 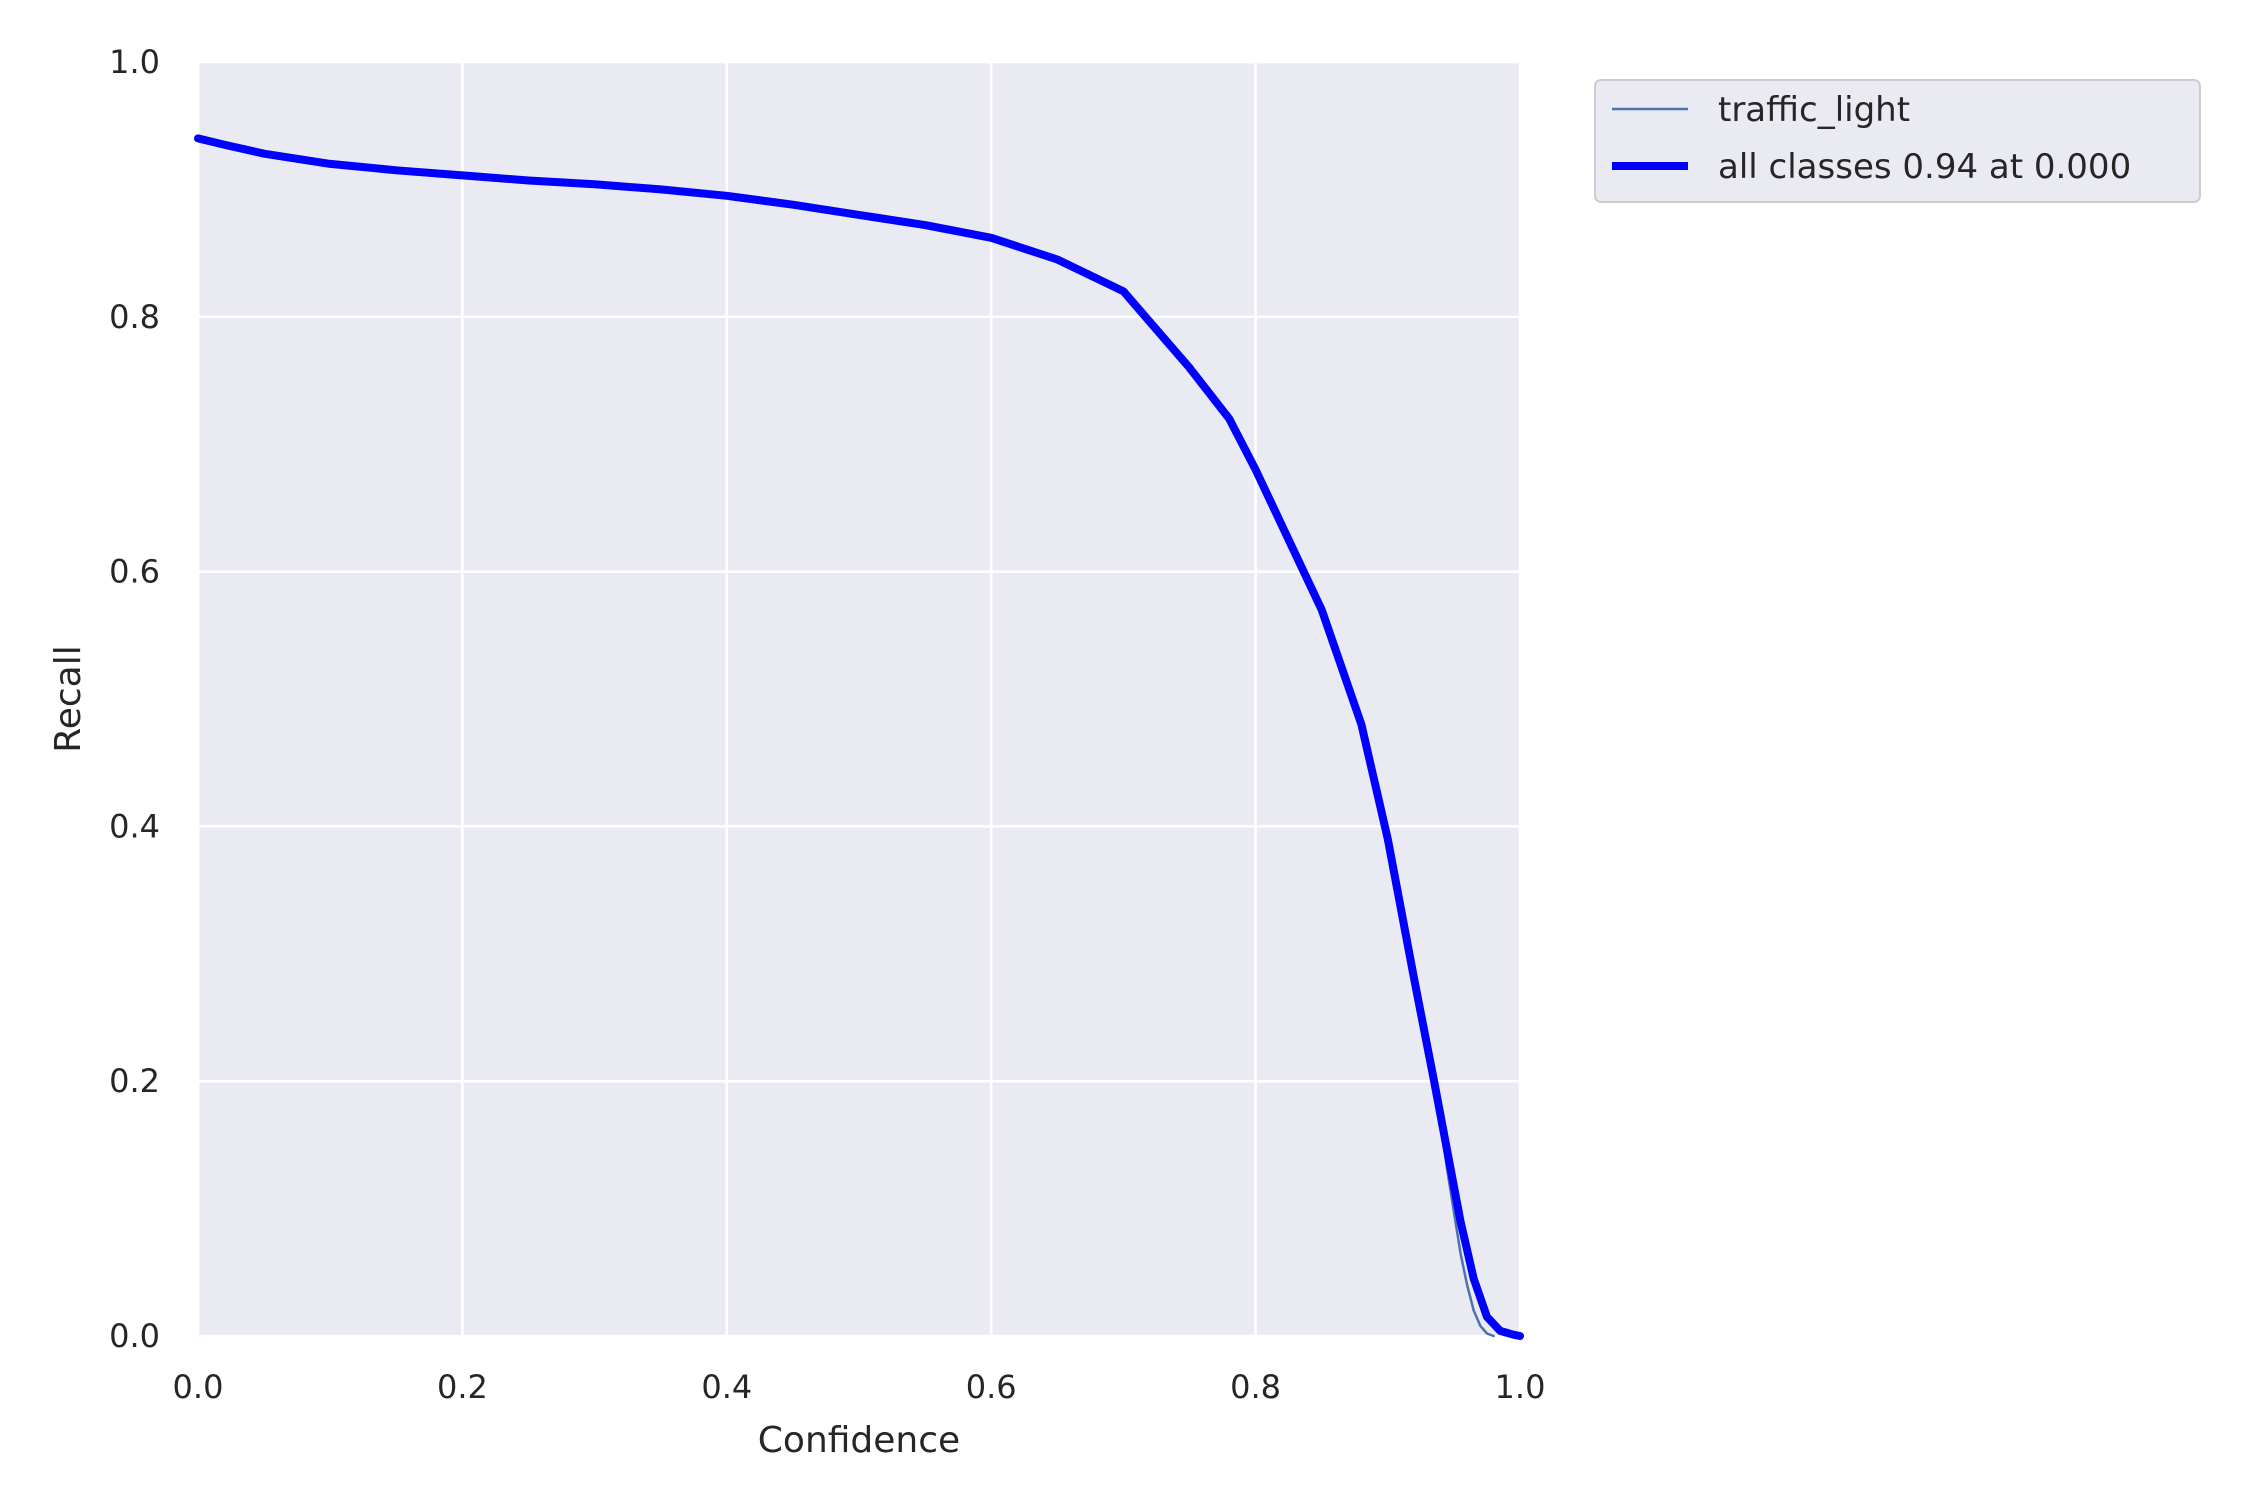 What do you see at coordinates (991, 1387) in the screenshot?
I see `x-tick-label: 0.6` at bounding box center [991, 1387].